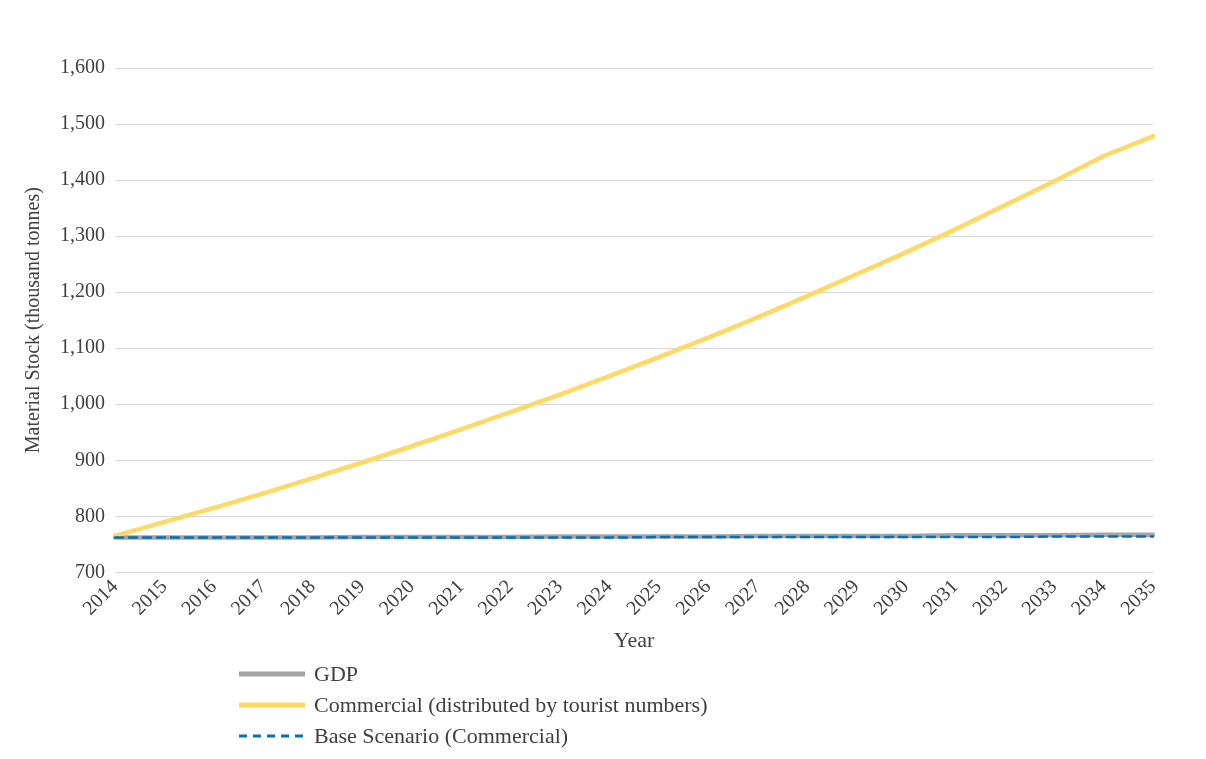 Image resolution: width=1206 pixels, height=759 pixels. I want to click on y-tick-label: 900, so click(90, 458).